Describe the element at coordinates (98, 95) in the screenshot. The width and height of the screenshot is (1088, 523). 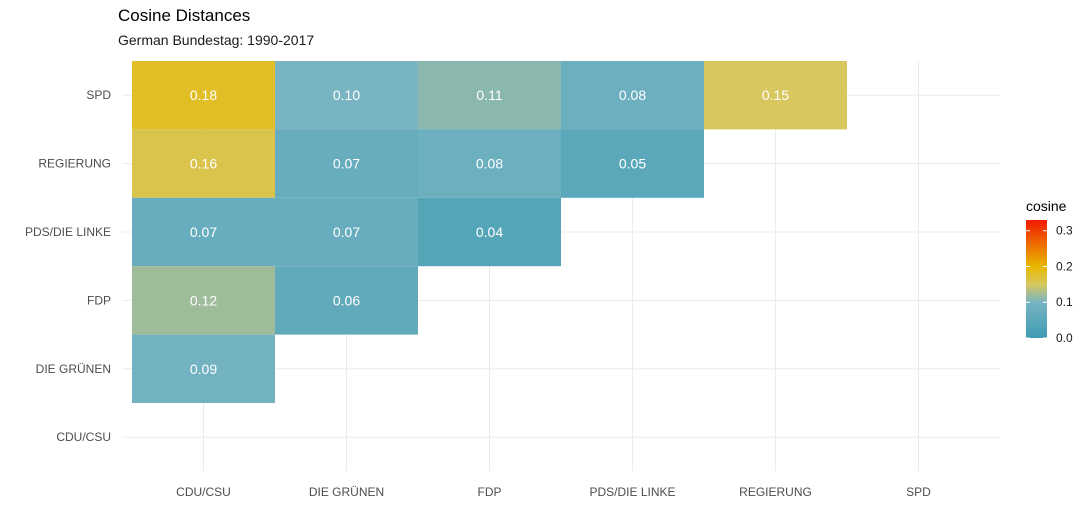
I see `y-tick-label: SPD` at that location.